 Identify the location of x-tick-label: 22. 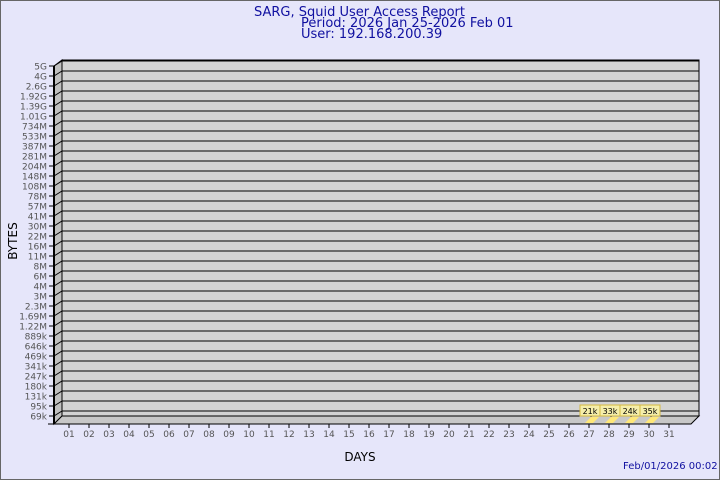
(488, 435).